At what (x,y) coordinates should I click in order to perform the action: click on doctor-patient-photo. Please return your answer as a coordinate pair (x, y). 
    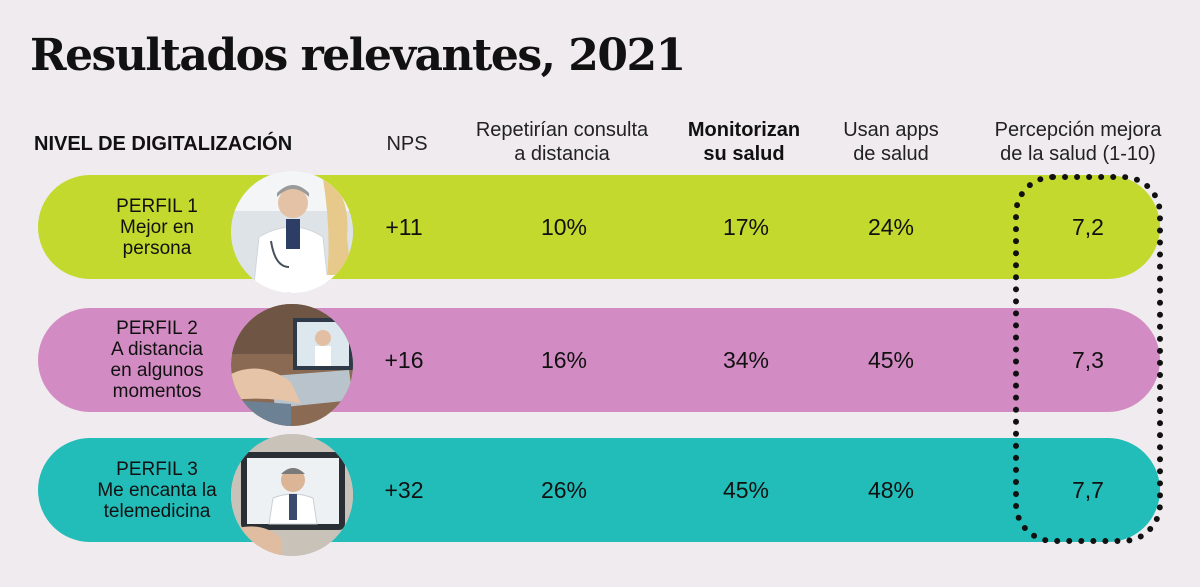
    Looking at the image, I should click on (292, 232).